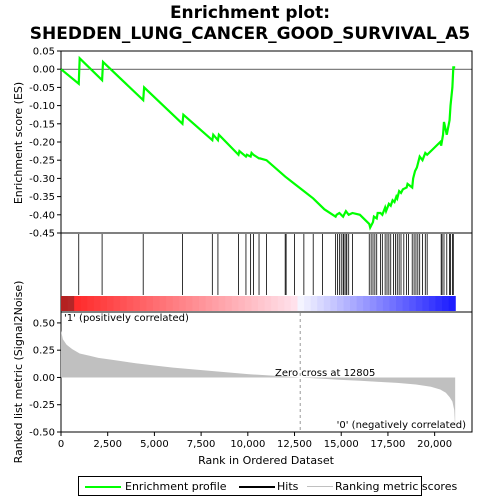 This screenshot has width=500, height=500. Describe the element at coordinates (44, 378) in the screenshot. I see `rank-ytick-label: 0.00` at that location.